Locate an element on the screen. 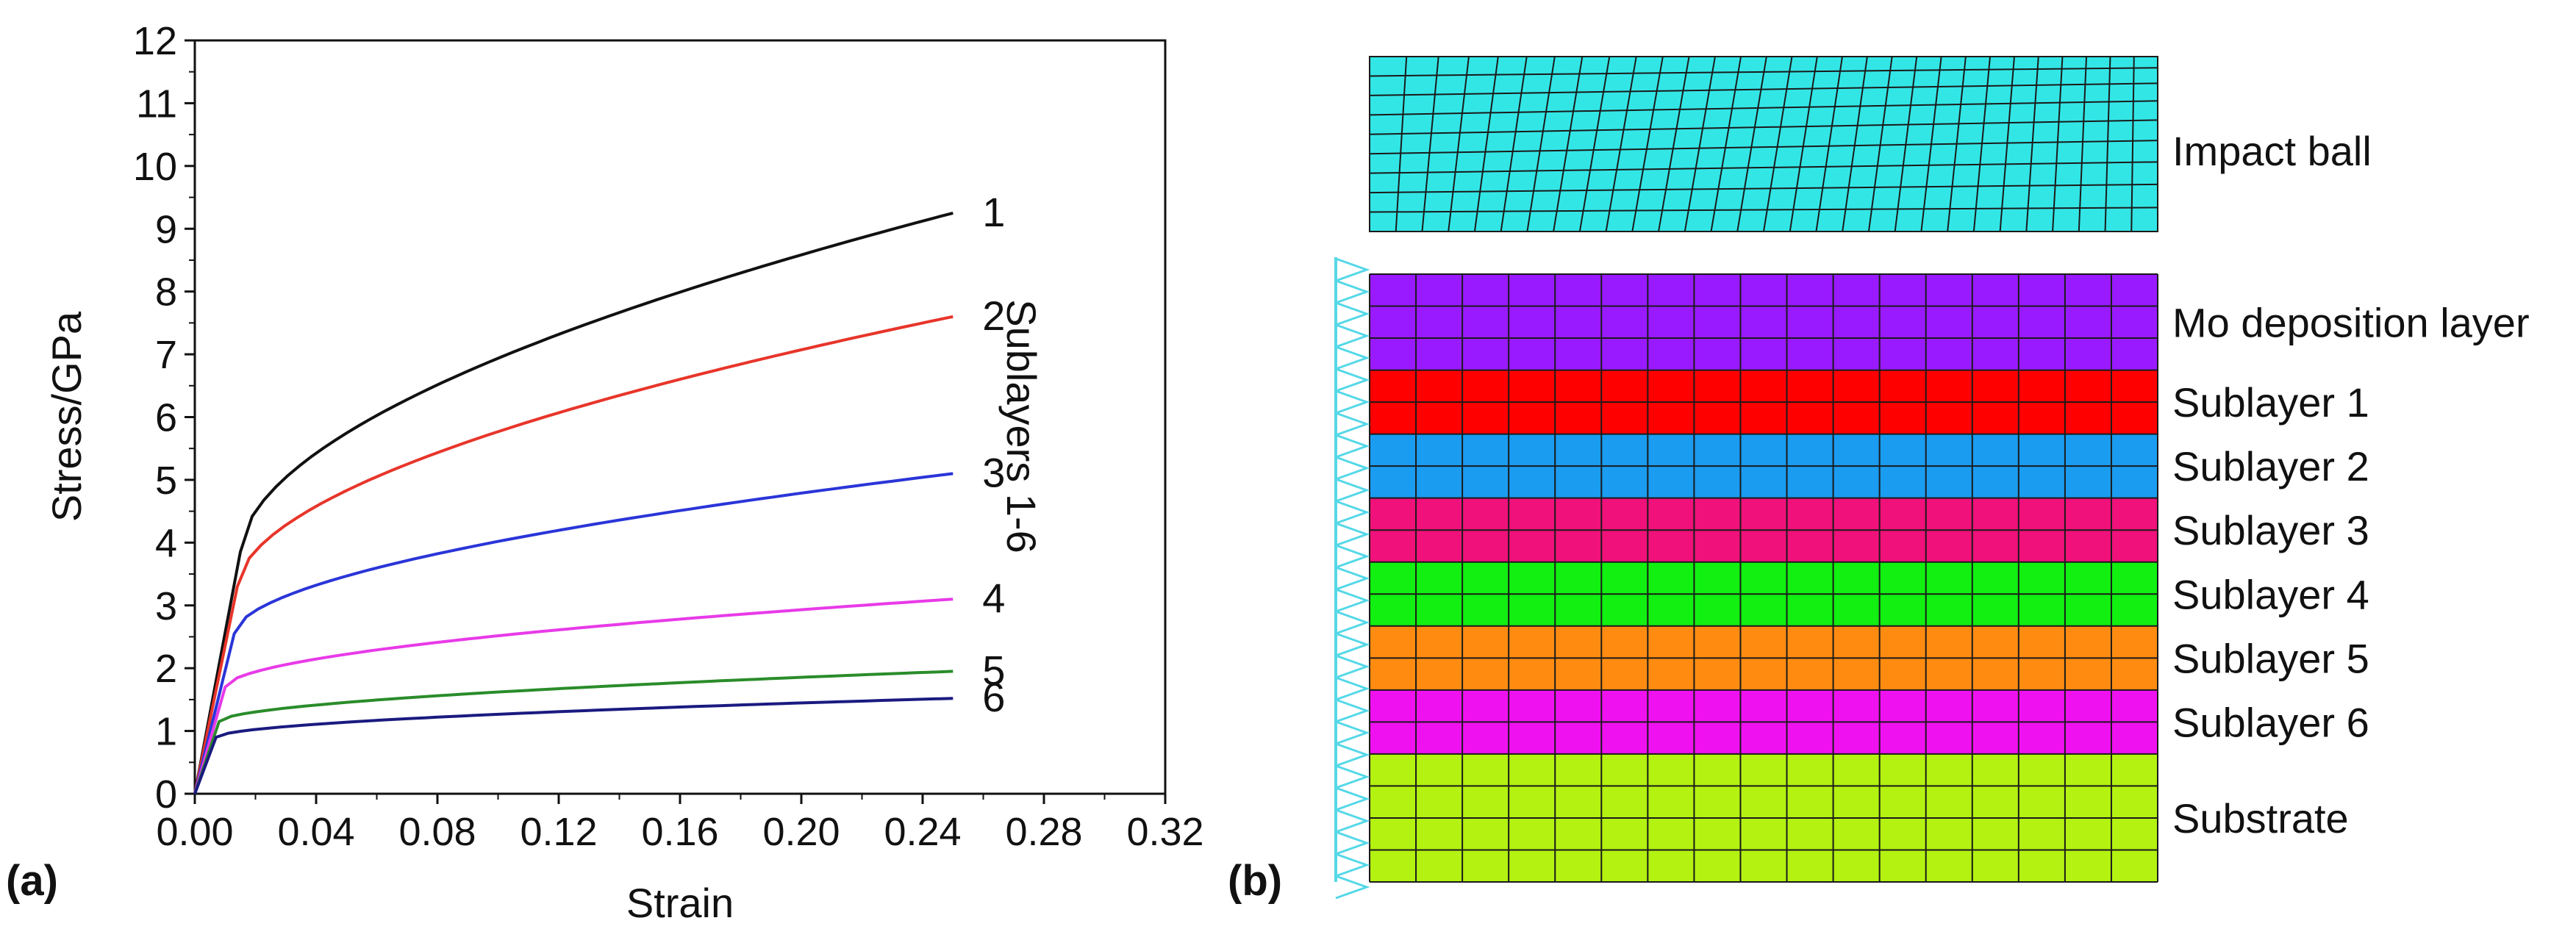 Image resolution: width=2576 pixels, height=940 pixels. y-tick-label: 1 is located at coordinates (166, 732).